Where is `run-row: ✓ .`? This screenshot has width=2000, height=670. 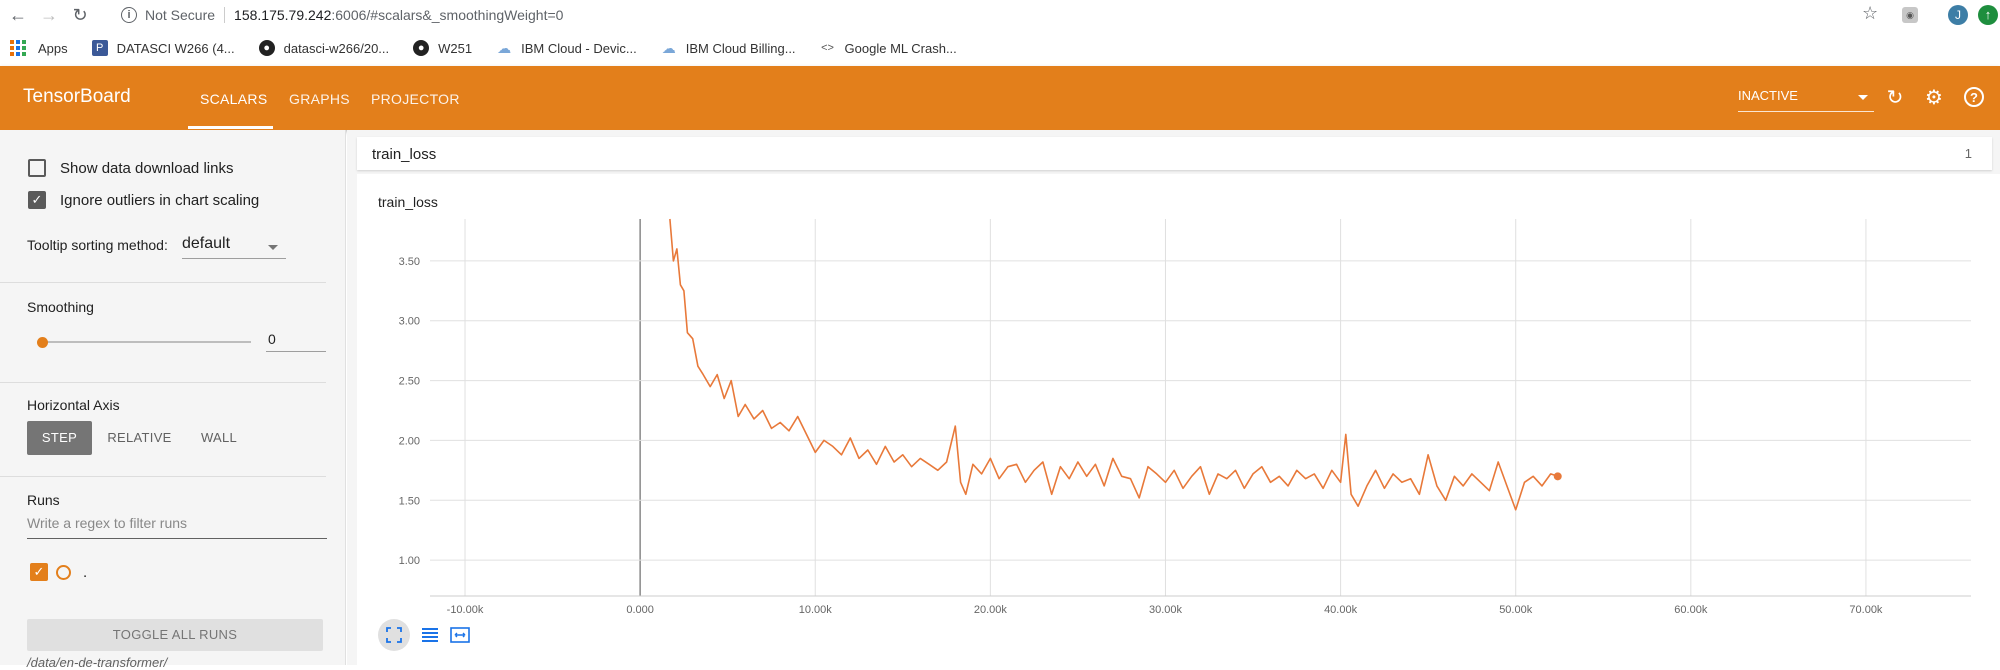 run-row: ✓ . is located at coordinates (58, 572).